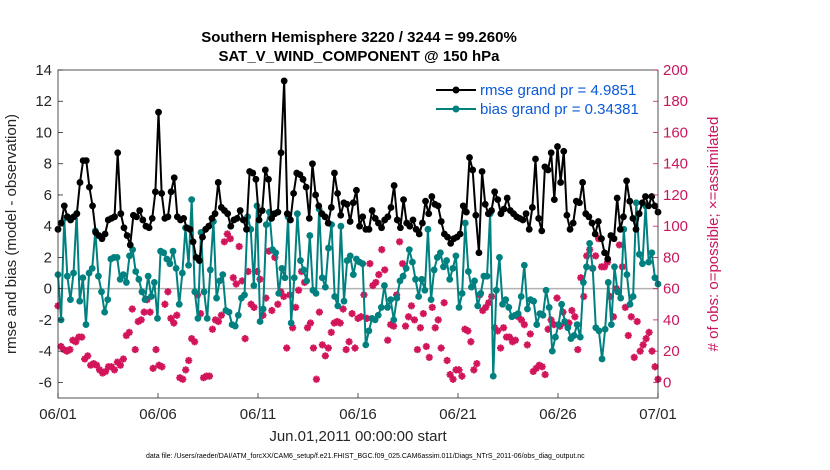 This screenshot has height=470, width=830. Describe the element at coordinates (48, 226) in the screenshot. I see `y-tick-label: 4` at that location.